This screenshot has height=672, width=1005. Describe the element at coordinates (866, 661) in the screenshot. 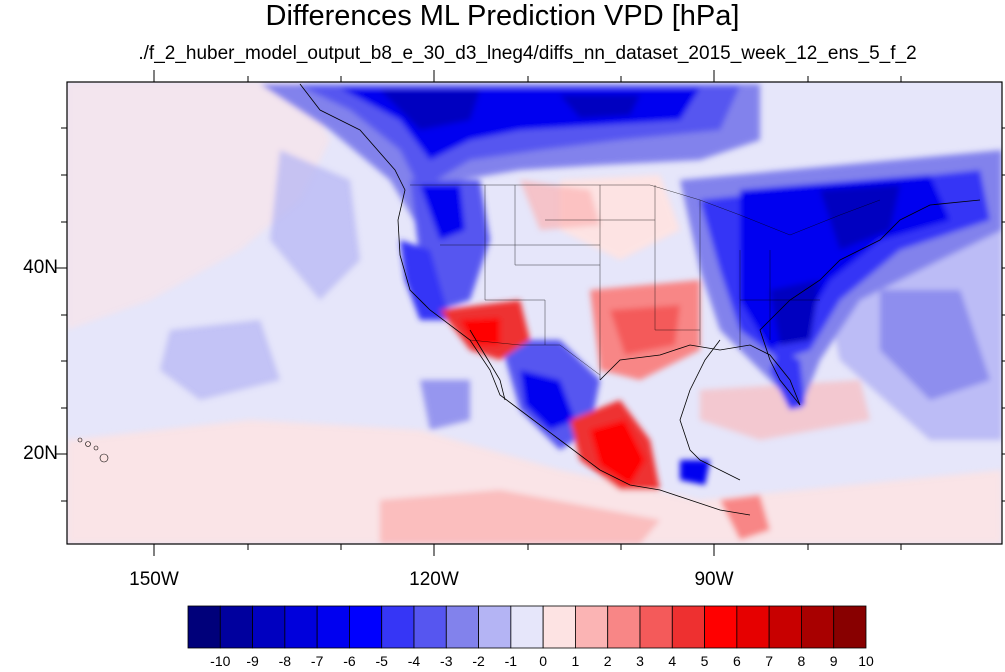

I see `colorbar-label: 10` at that location.